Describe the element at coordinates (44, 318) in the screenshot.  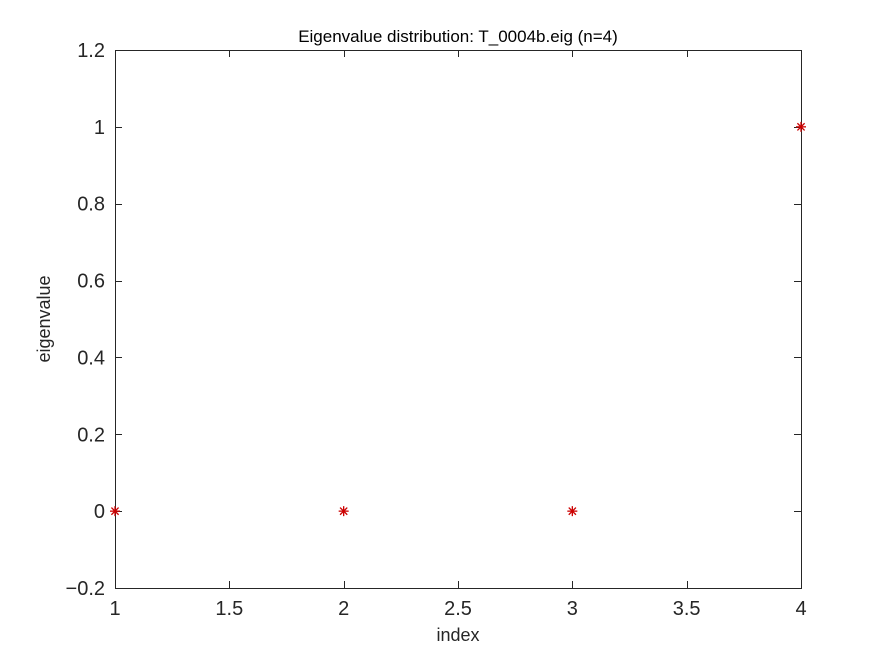
I see `y-axis-label: eigenvalue` at that location.